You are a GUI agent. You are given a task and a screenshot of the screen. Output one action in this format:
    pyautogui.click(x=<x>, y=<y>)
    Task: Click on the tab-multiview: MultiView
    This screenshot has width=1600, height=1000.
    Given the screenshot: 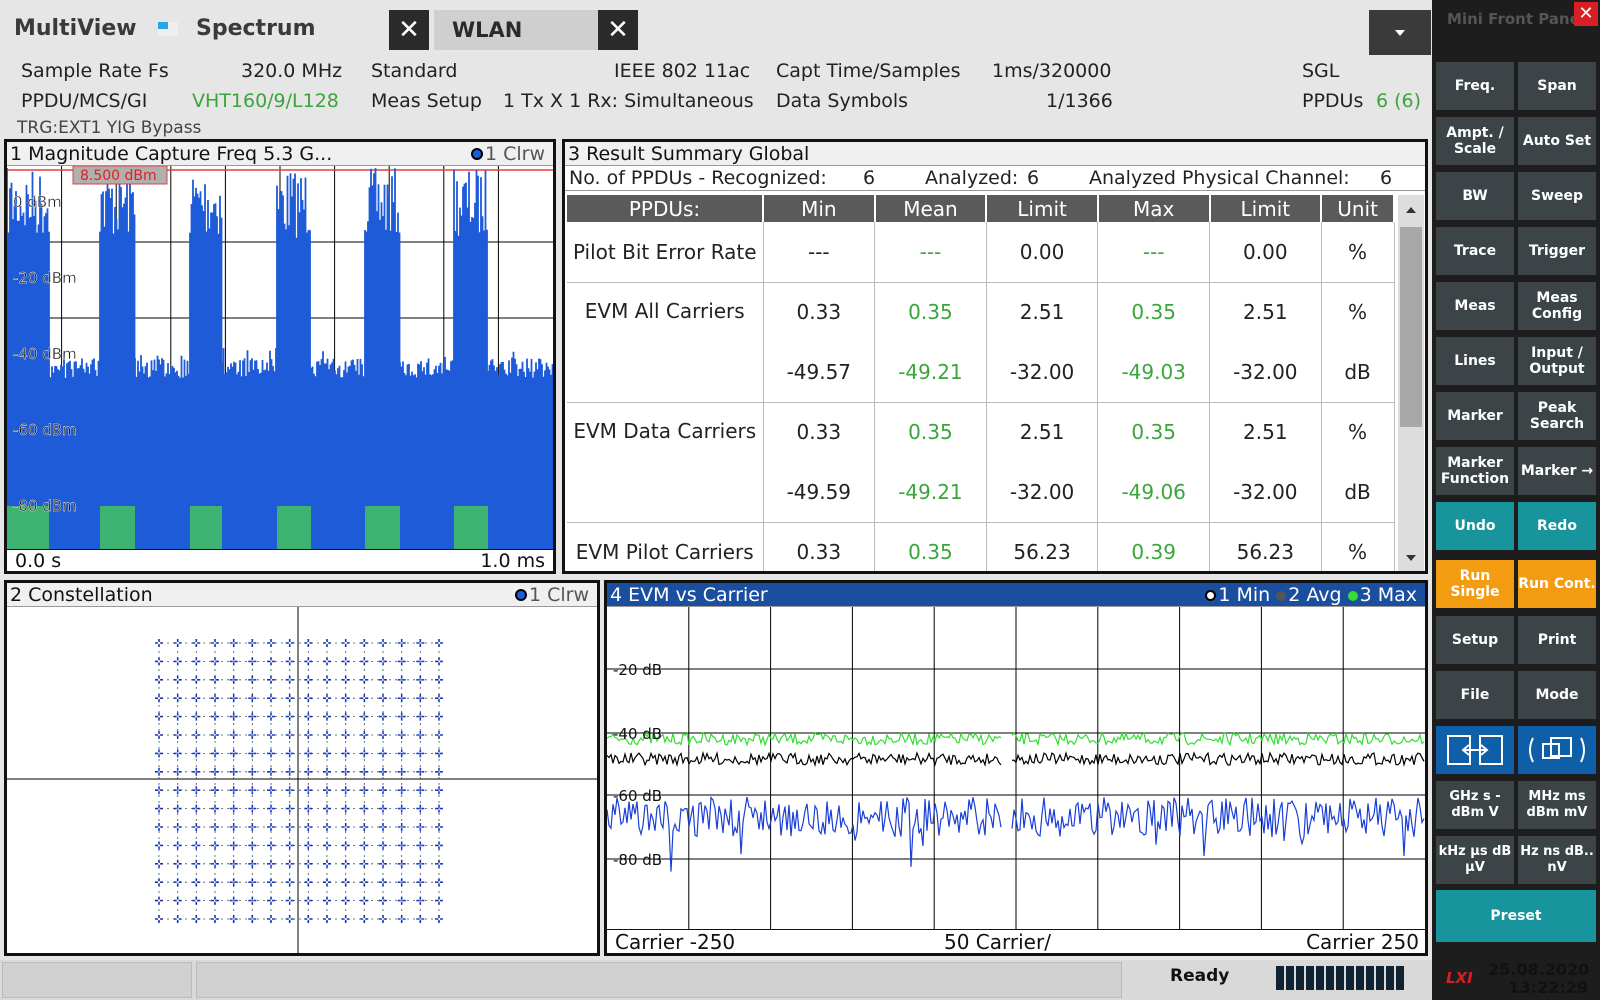 What is the action you would take?
    pyautogui.click(x=75, y=28)
    